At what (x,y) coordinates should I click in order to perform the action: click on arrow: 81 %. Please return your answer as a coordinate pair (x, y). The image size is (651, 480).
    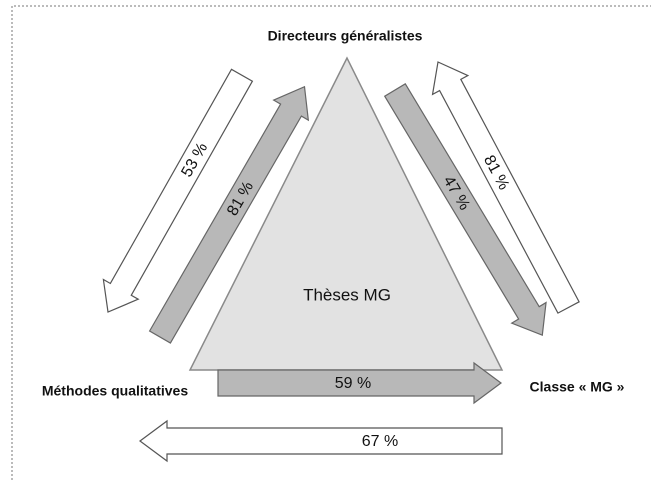
    Looking at the image, I should click on (505, 187).